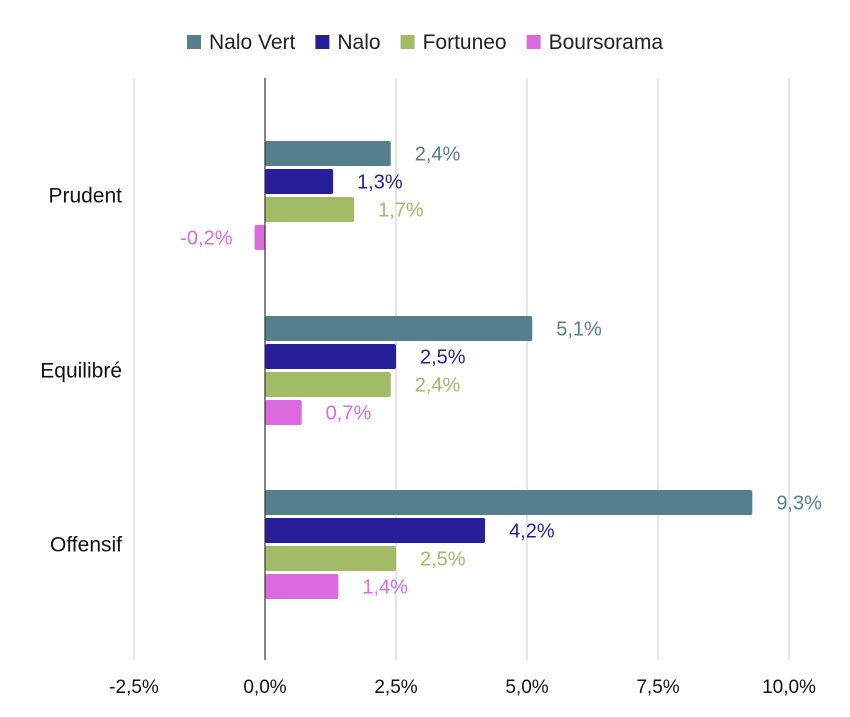  I want to click on data-label: 1,4%, so click(385, 588).